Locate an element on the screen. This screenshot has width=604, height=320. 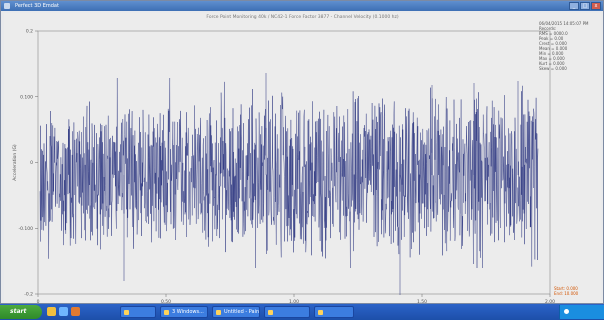
y-tick-label: 0 is located at coordinates (31, 163).